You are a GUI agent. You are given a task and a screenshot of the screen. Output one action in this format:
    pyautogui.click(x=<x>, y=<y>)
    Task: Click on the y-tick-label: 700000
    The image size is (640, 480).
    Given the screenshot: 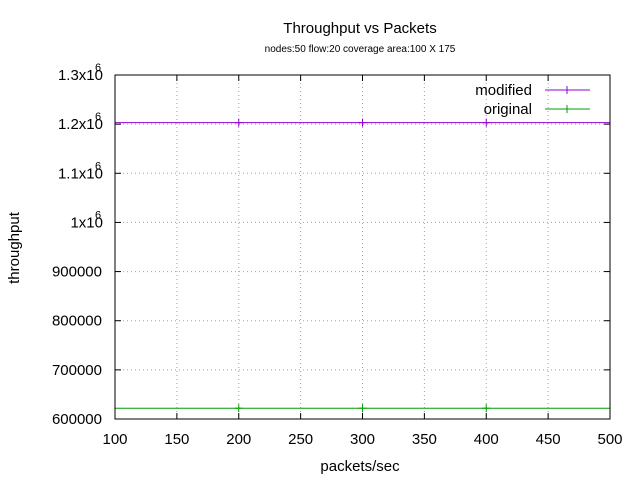 What is the action you would take?
    pyautogui.click(x=77, y=370)
    